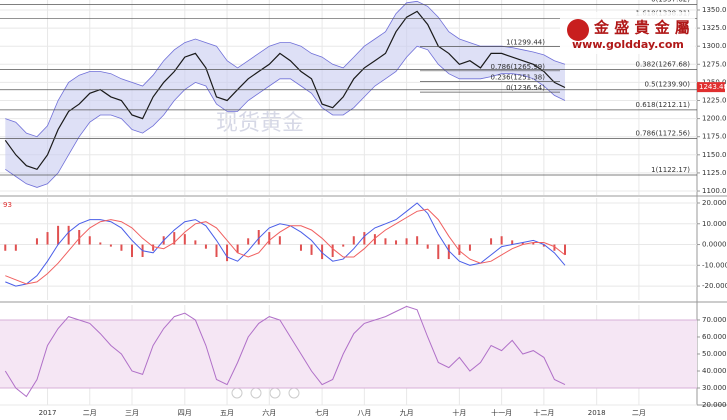 This screenshot has height=420, width=727. I want to click on y-tick-label: 1225.00, so click(714, 101).